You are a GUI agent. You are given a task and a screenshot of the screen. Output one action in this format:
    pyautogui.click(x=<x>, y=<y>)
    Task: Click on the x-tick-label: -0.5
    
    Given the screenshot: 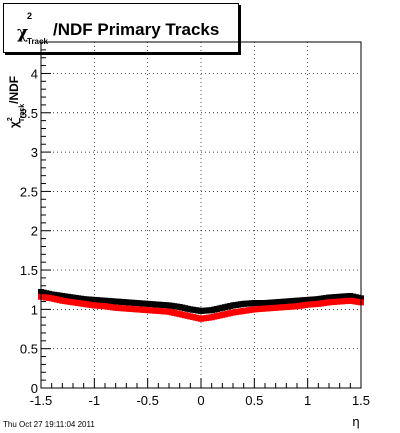 What is the action you would take?
    pyautogui.click(x=147, y=400)
    